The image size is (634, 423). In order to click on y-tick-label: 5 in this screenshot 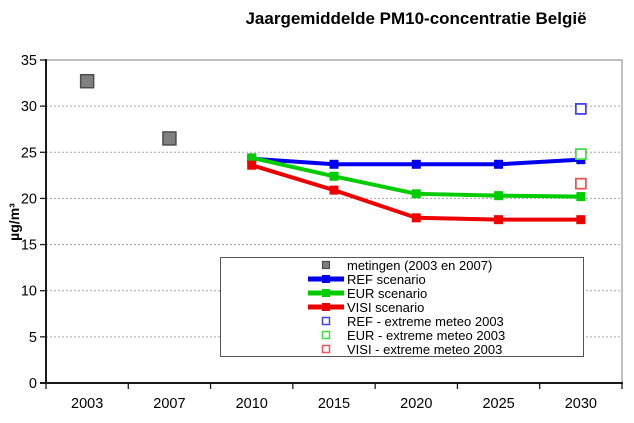, I will do `click(33, 338)`.